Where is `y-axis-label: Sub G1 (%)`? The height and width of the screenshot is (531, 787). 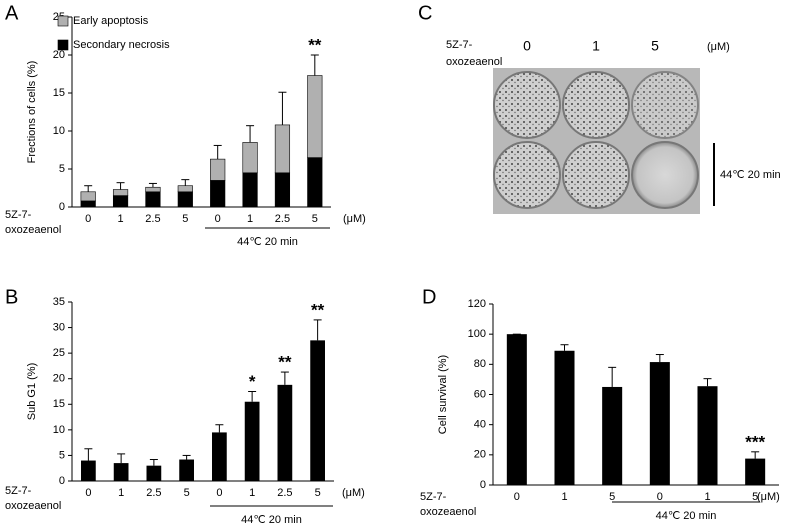
y-axis-label: Sub G1 (%) is located at coordinates (32, 391).